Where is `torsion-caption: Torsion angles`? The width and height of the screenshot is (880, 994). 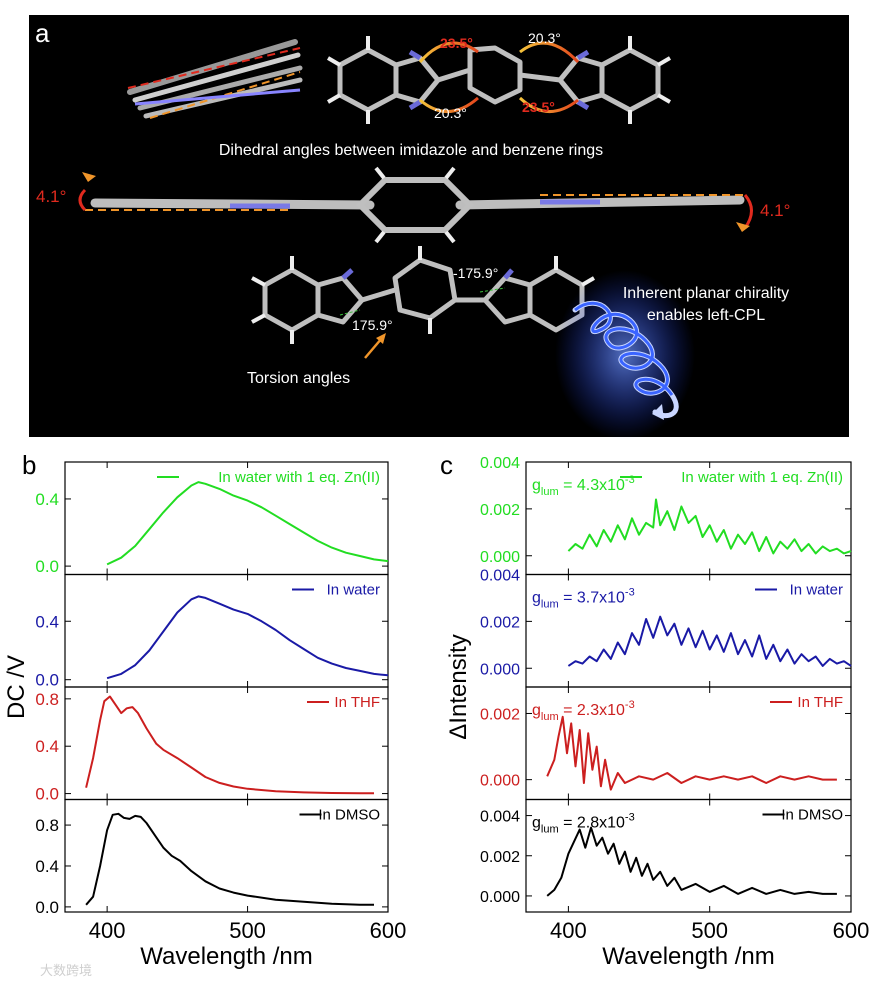 torsion-caption: Torsion angles is located at coordinates (298, 378).